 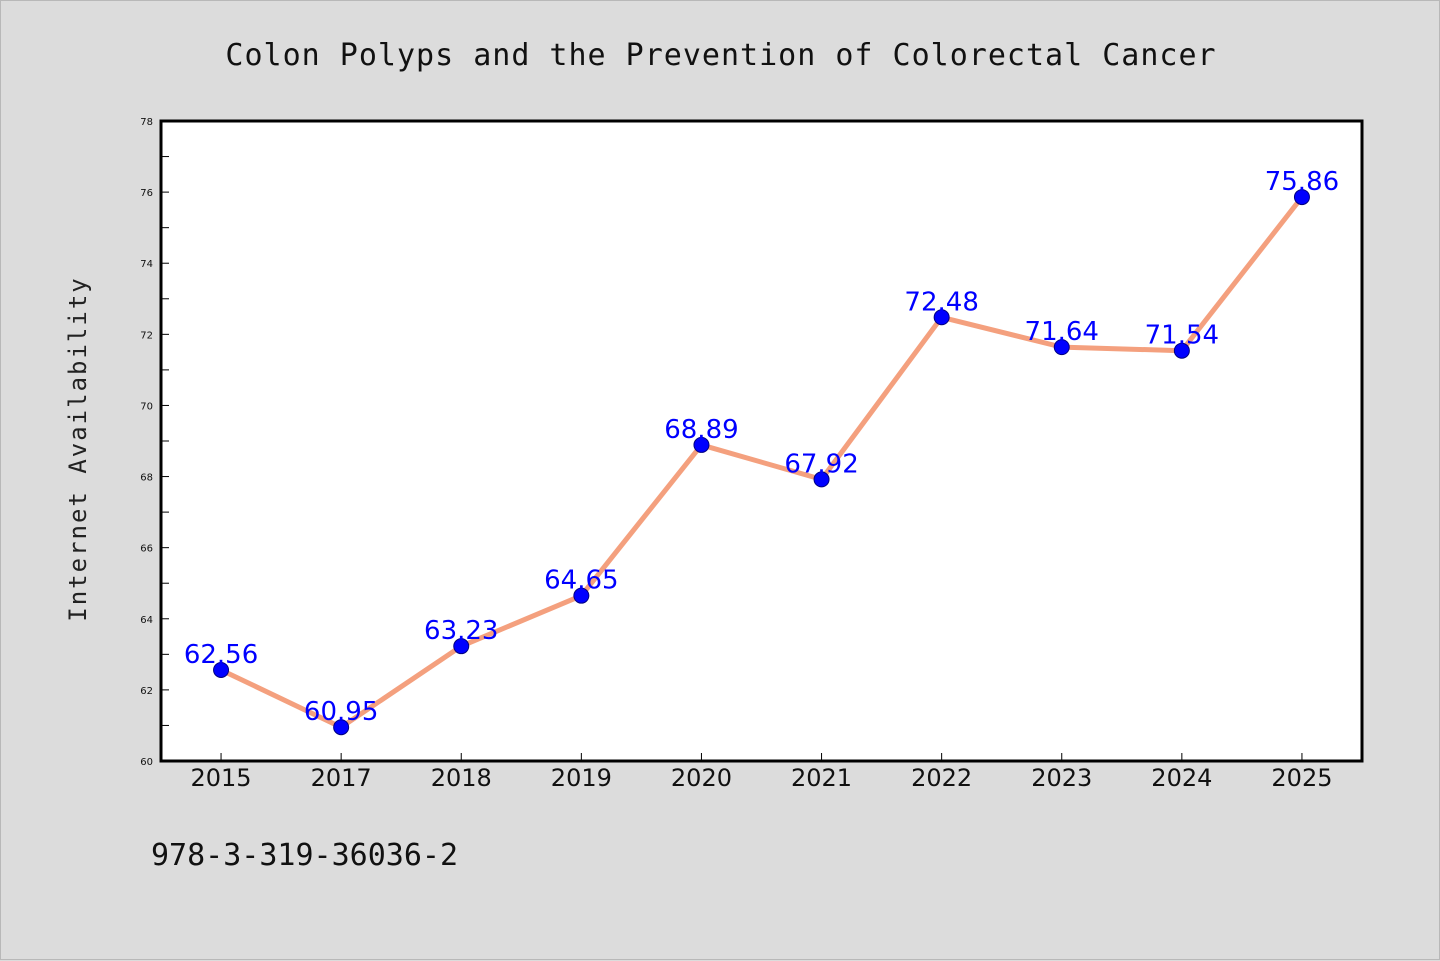 I want to click on y-tick-label: 76, so click(x=146, y=193).